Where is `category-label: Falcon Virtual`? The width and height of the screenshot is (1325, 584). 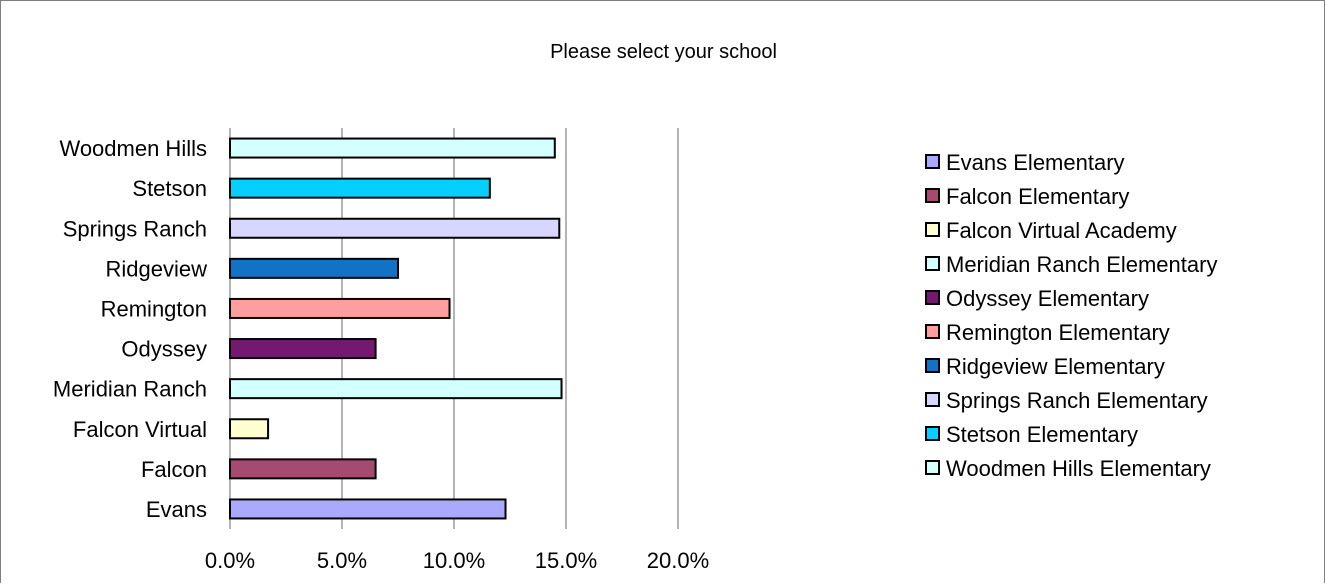 category-label: Falcon Virtual is located at coordinates (140, 429).